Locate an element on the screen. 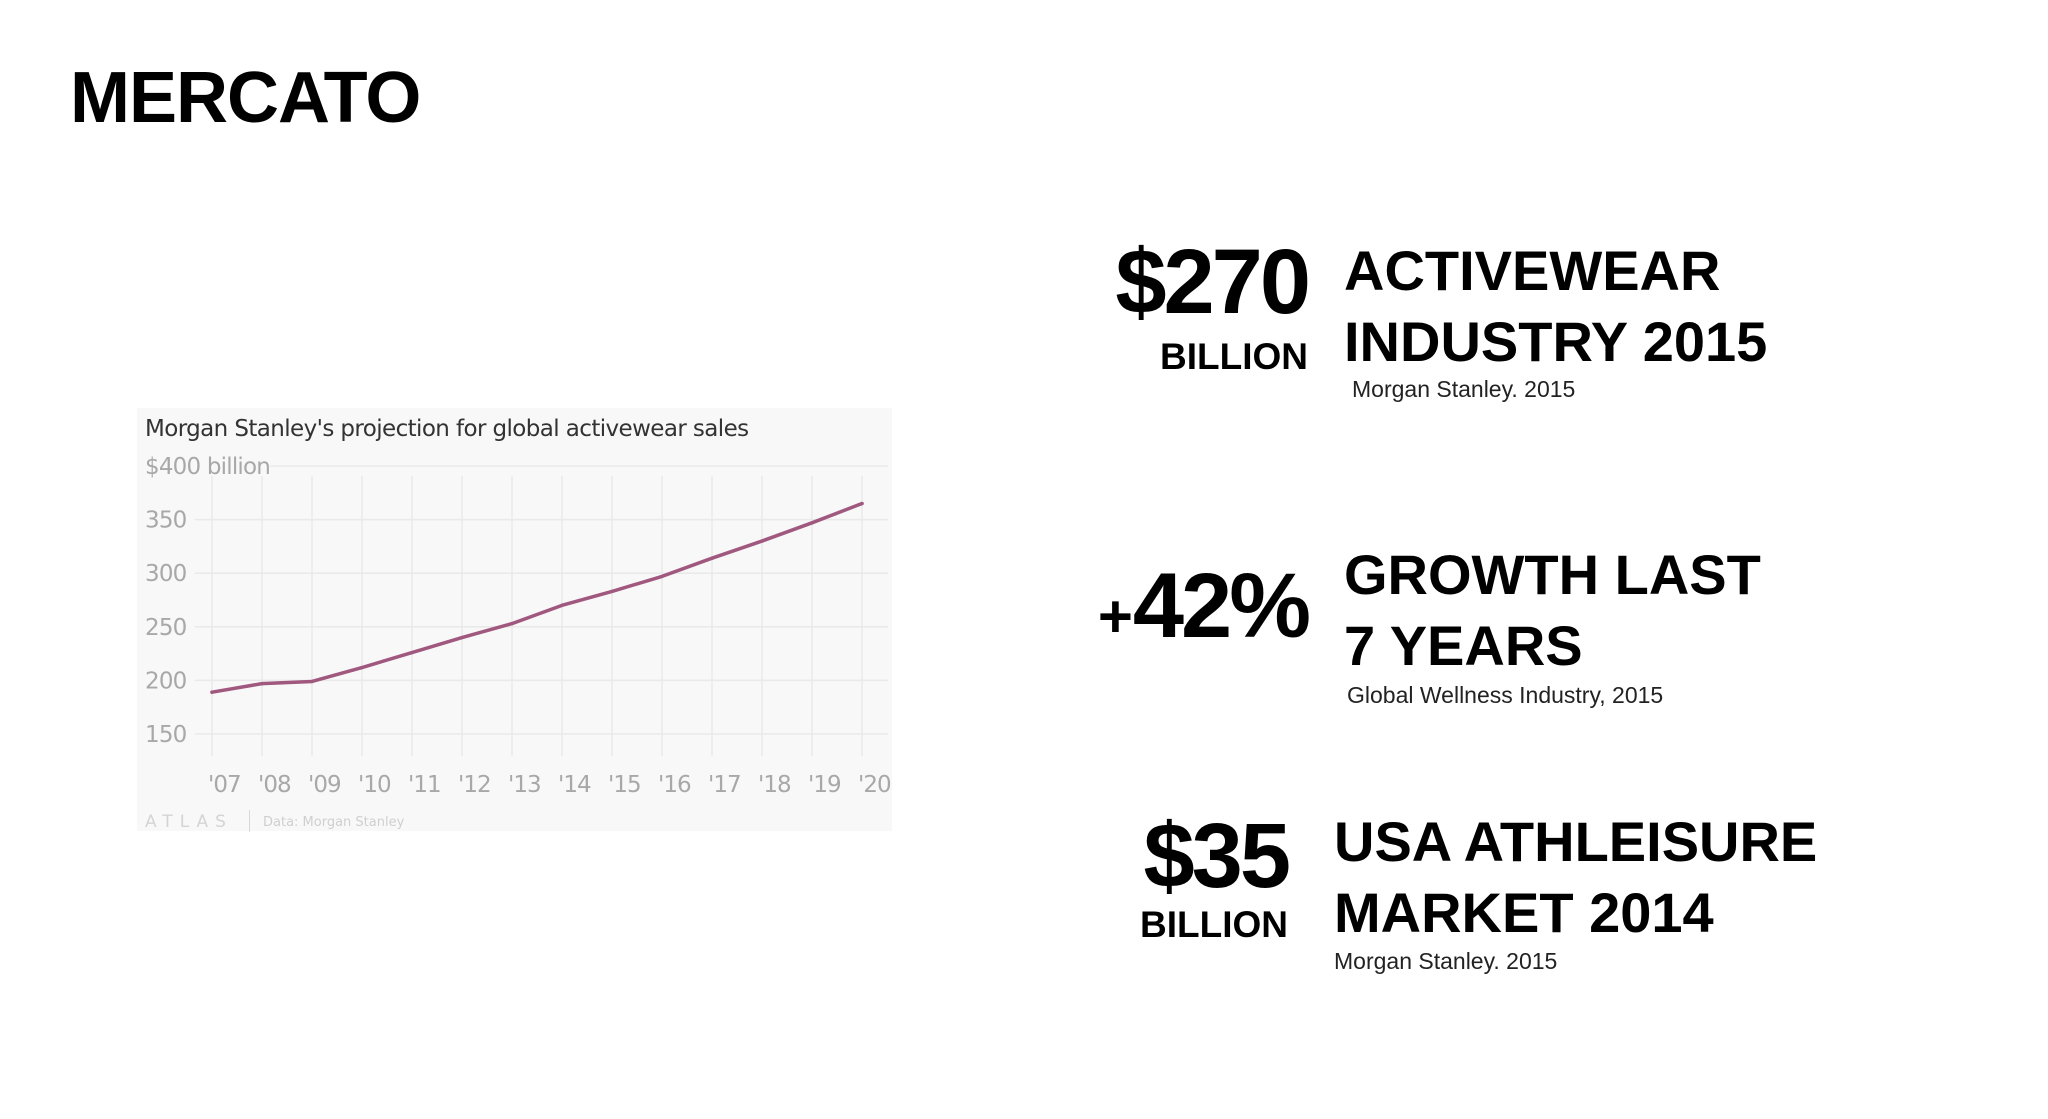  stat-headline-athleisure: USA ATHLEISURE MARKET 2014 is located at coordinates (1575, 877).